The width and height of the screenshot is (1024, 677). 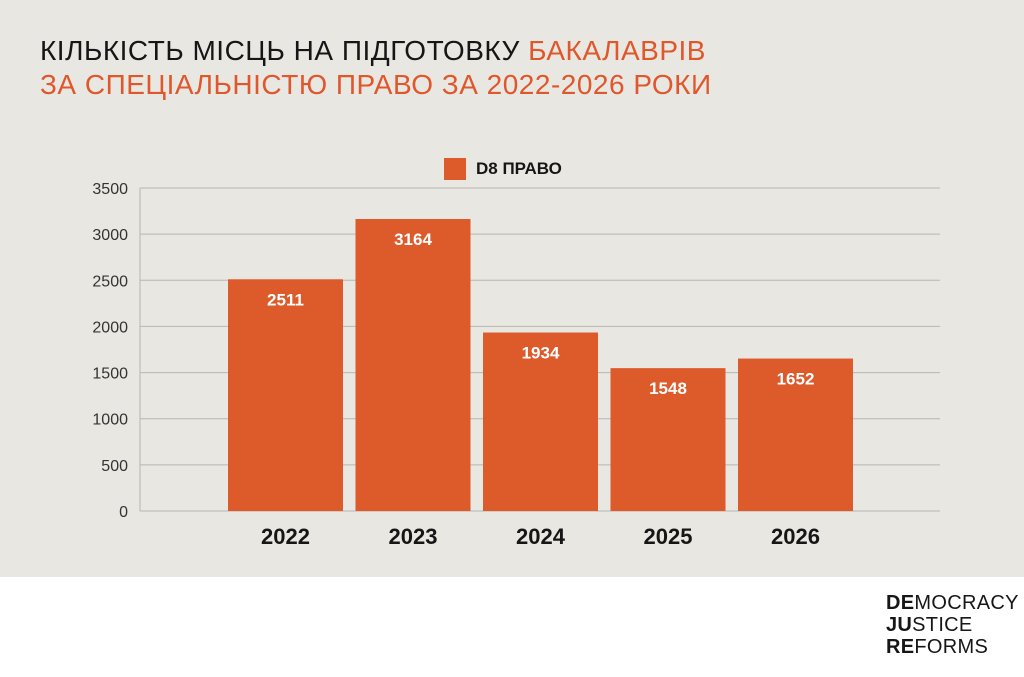 What do you see at coordinates (285, 536) in the screenshot?
I see `x-tick-label: 2022` at bounding box center [285, 536].